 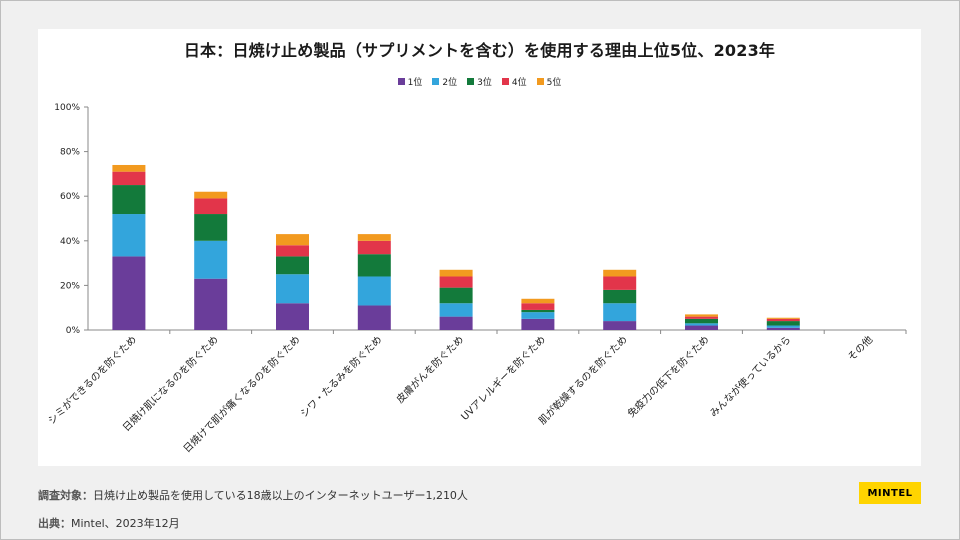 I want to click on x-category-label: 皮膚がんを防ぐため, so click(x=429, y=369).